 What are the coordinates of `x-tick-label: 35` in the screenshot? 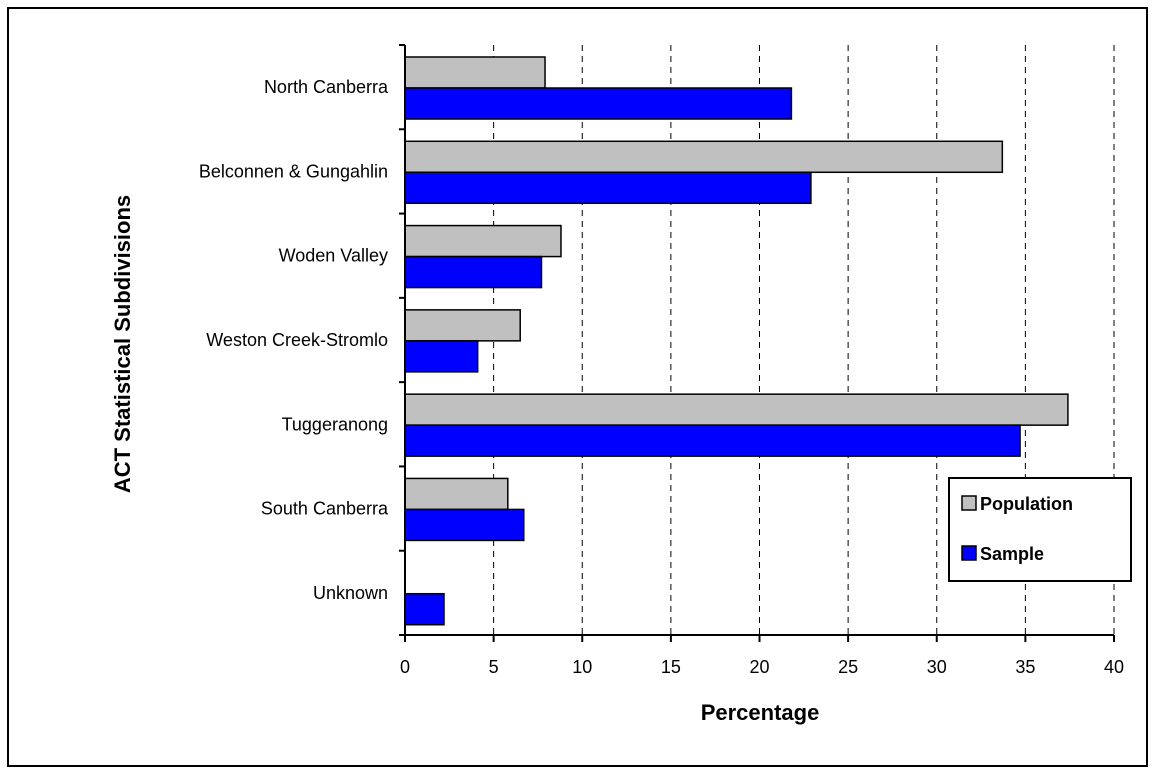 It's located at (1025, 667).